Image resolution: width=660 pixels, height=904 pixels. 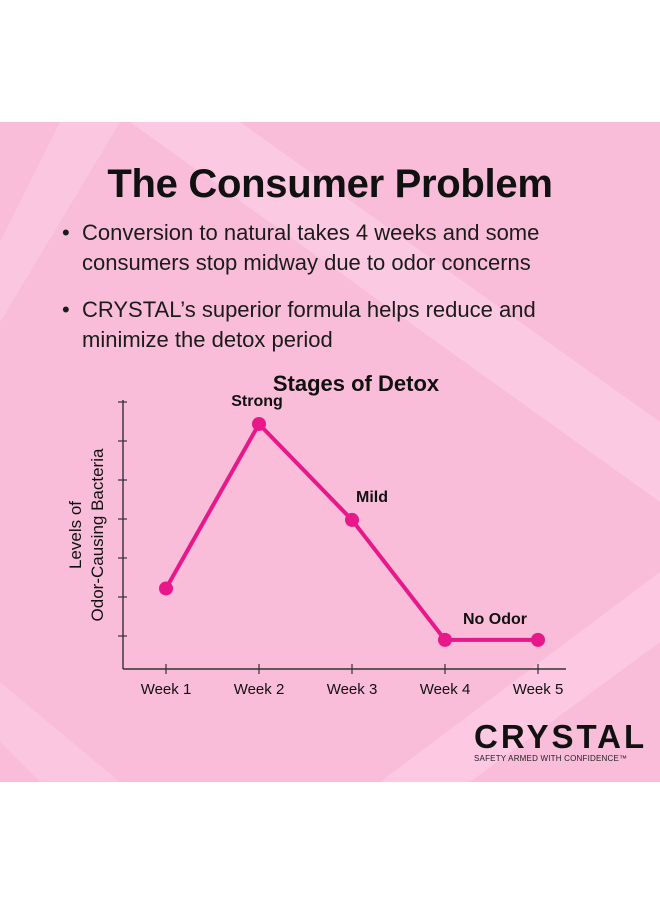 What do you see at coordinates (538, 689) in the screenshot?
I see `x-tick-label: Week 5` at bounding box center [538, 689].